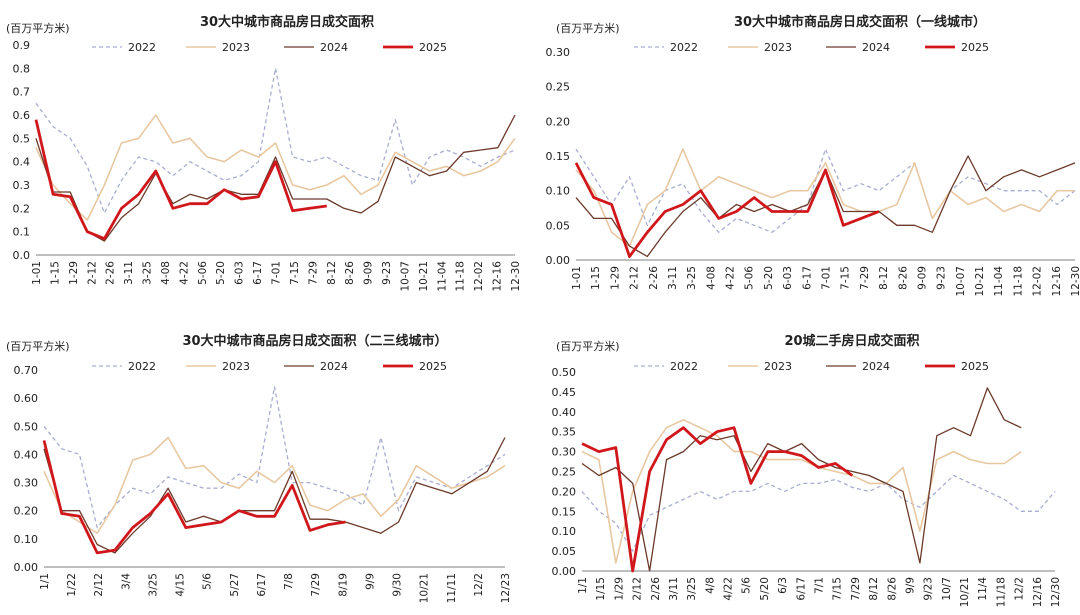 The height and width of the screenshot is (615, 1080). Describe the element at coordinates (22, 115) in the screenshot. I see `y-tick-label: 0.6` at that location.